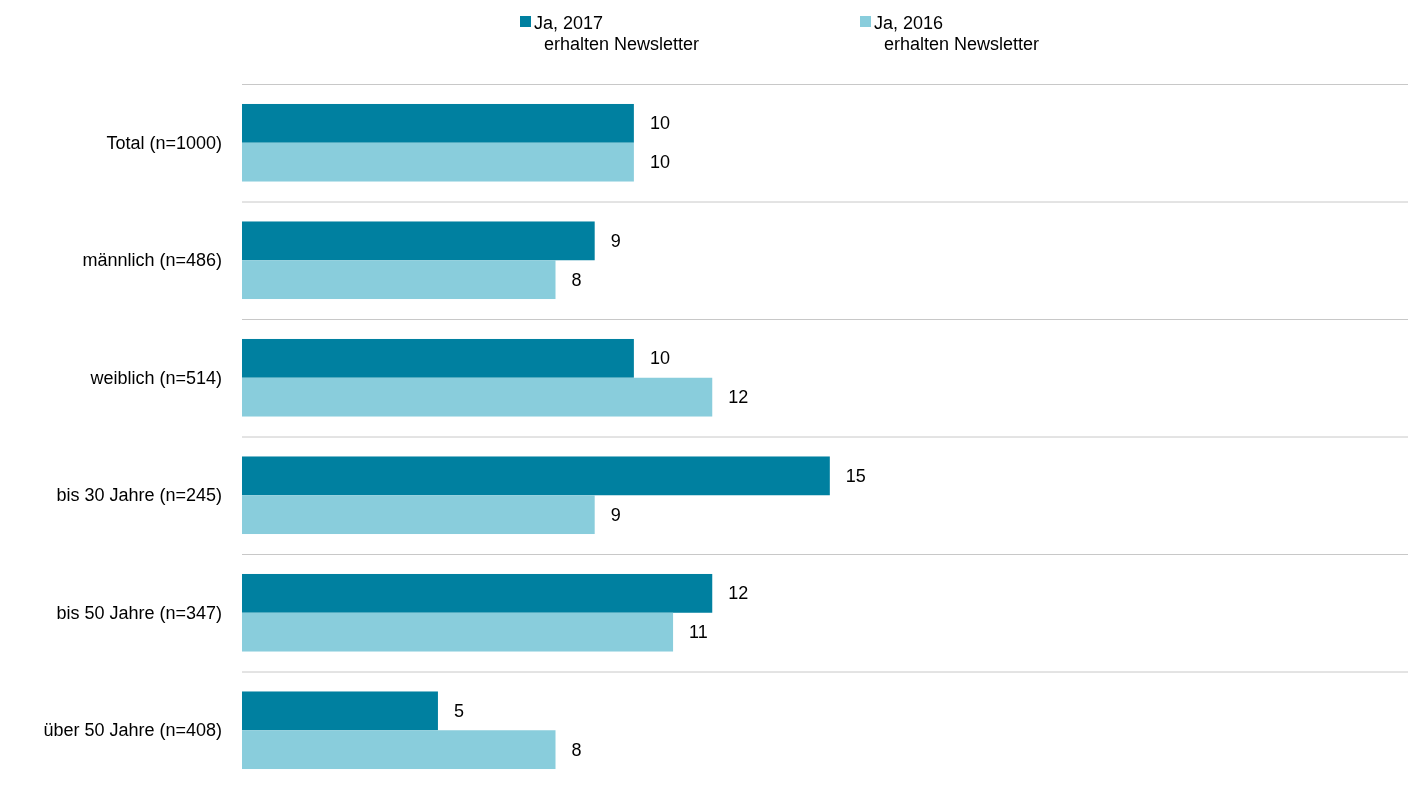 The width and height of the screenshot is (1416, 789). Describe the element at coordinates (152, 260) in the screenshot. I see `y-tick-label: männlich (n=486)` at that location.